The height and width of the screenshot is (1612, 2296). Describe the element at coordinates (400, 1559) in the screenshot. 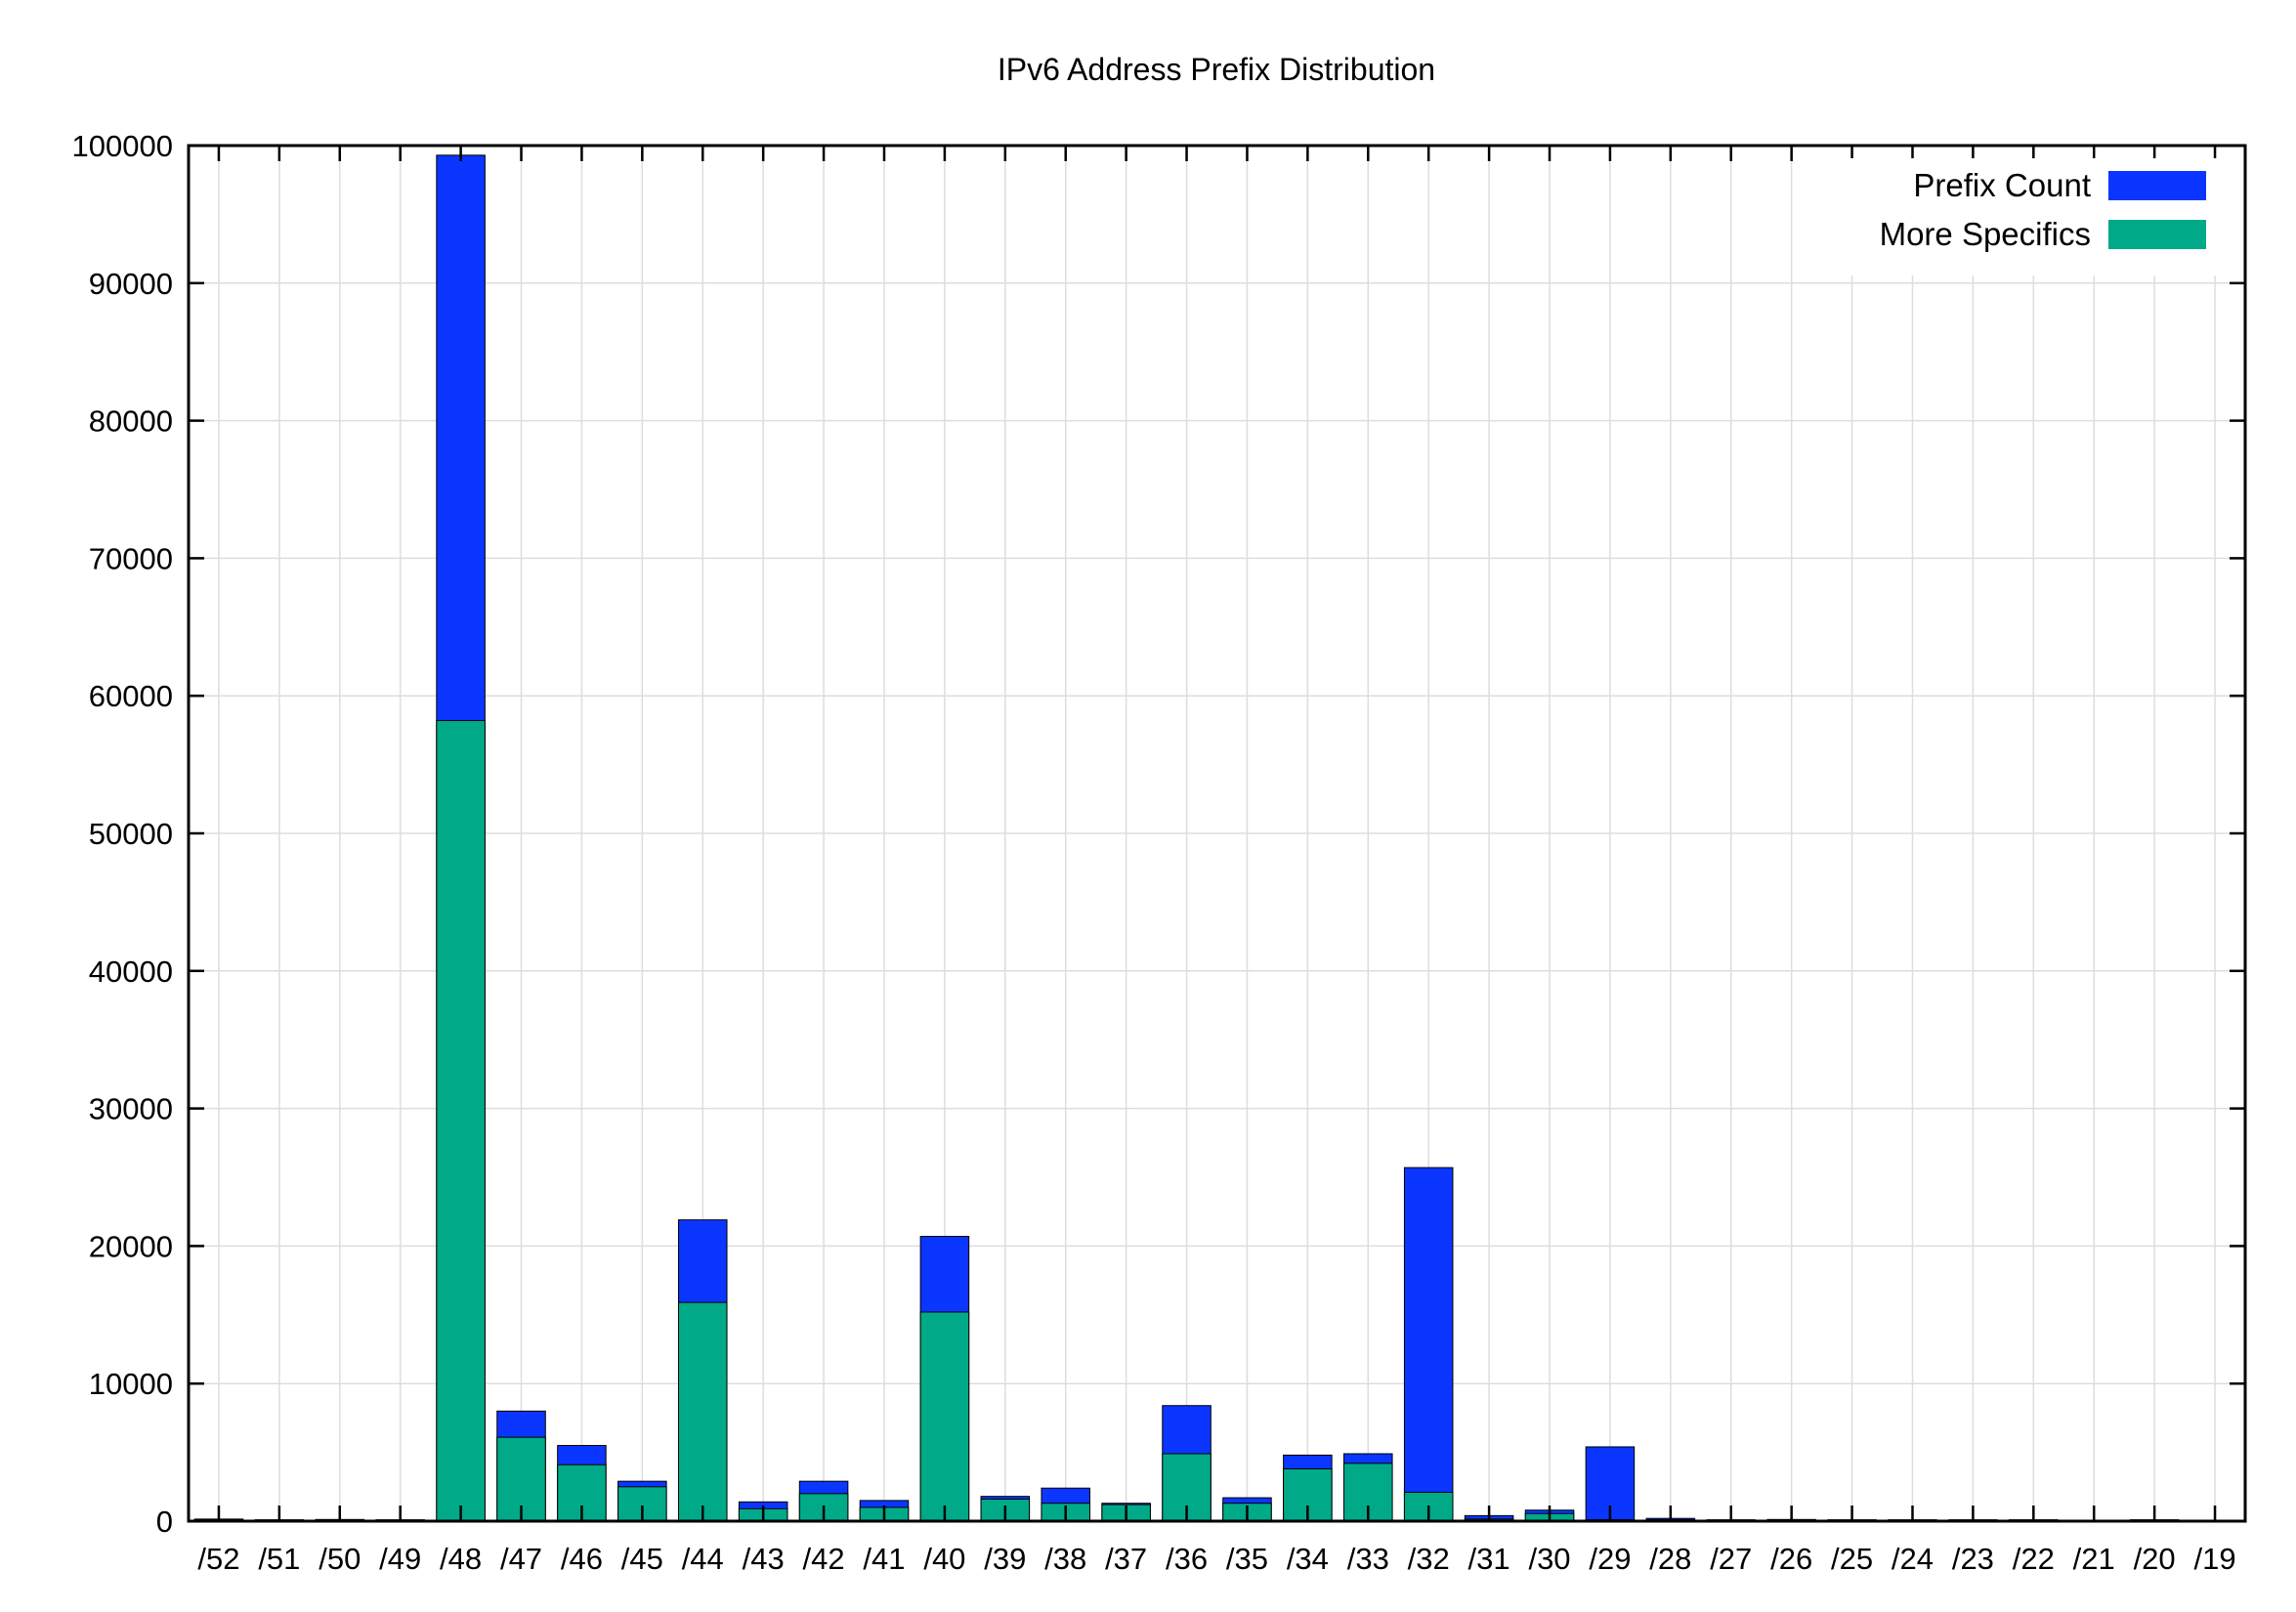

I see `x-tick-label: /49` at that location.